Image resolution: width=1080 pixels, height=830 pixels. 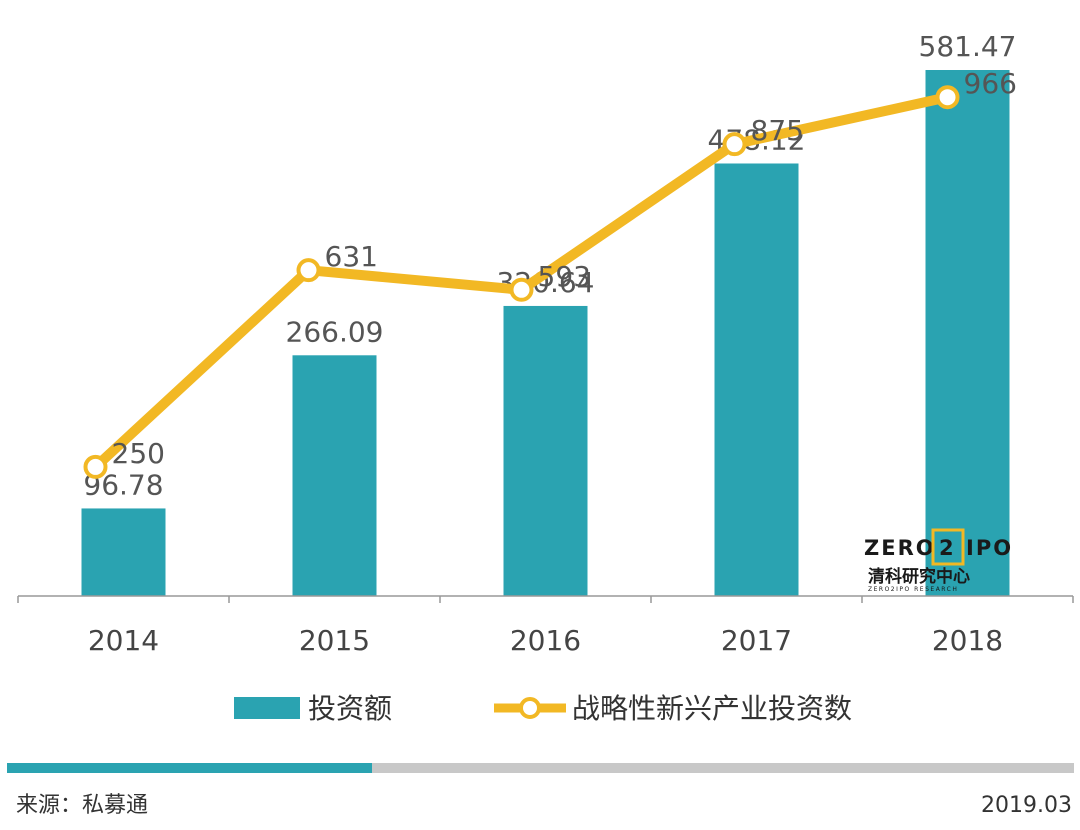 What do you see at coordinates (967, 640) in the screenshot?
I see `x-tick-label: 2018` at bounding box center [967, 640].